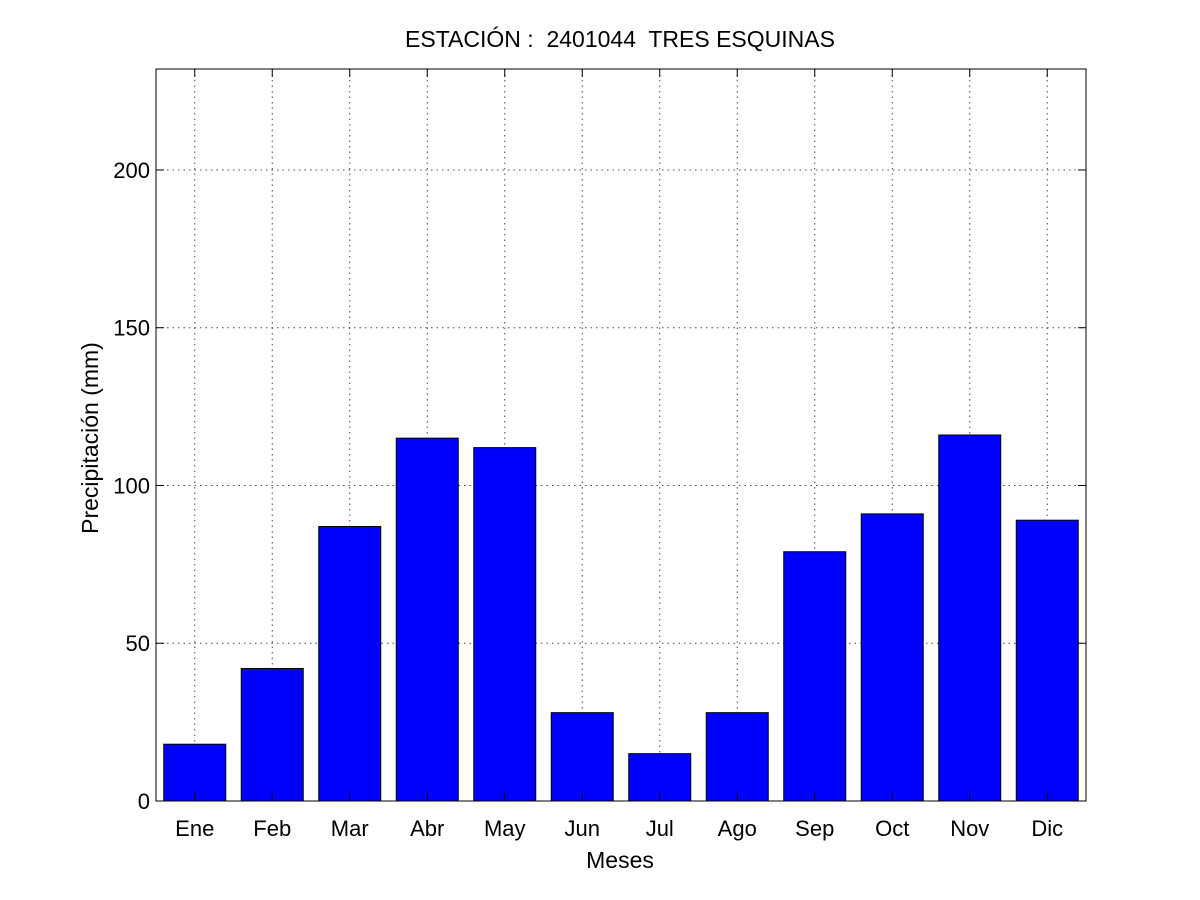 The height and width of the screenshot is (900, 1200). What do you see at coordinates (969, 828) in the screenshot?
I see `x-tick-label: Nov` at bounding box center [969, 828].